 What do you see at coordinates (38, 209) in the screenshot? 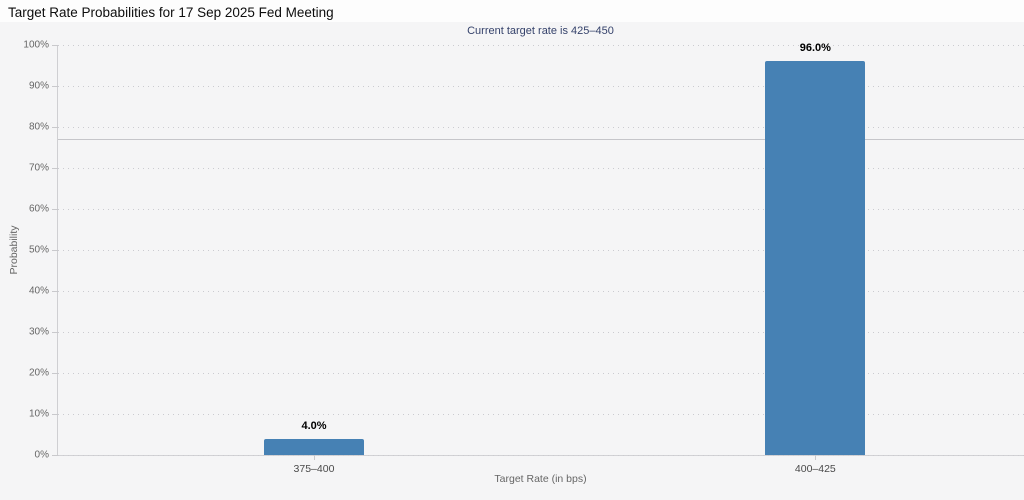
I see `y-axis-tick-label: 60%` at bounding box center [38, 209].